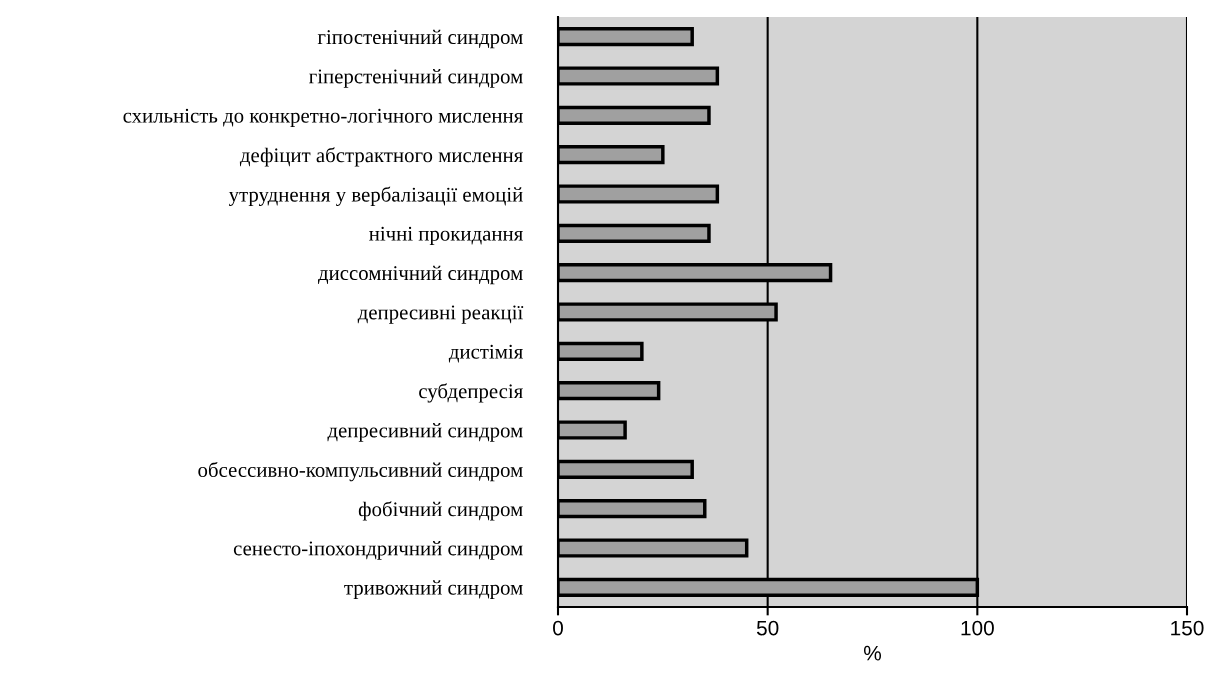 This screenshot has height=690, width=1213. Describe the element at coordinates (440, 511) in the screenshot. I see `y-tick-label: фобічний синдром` at that location.